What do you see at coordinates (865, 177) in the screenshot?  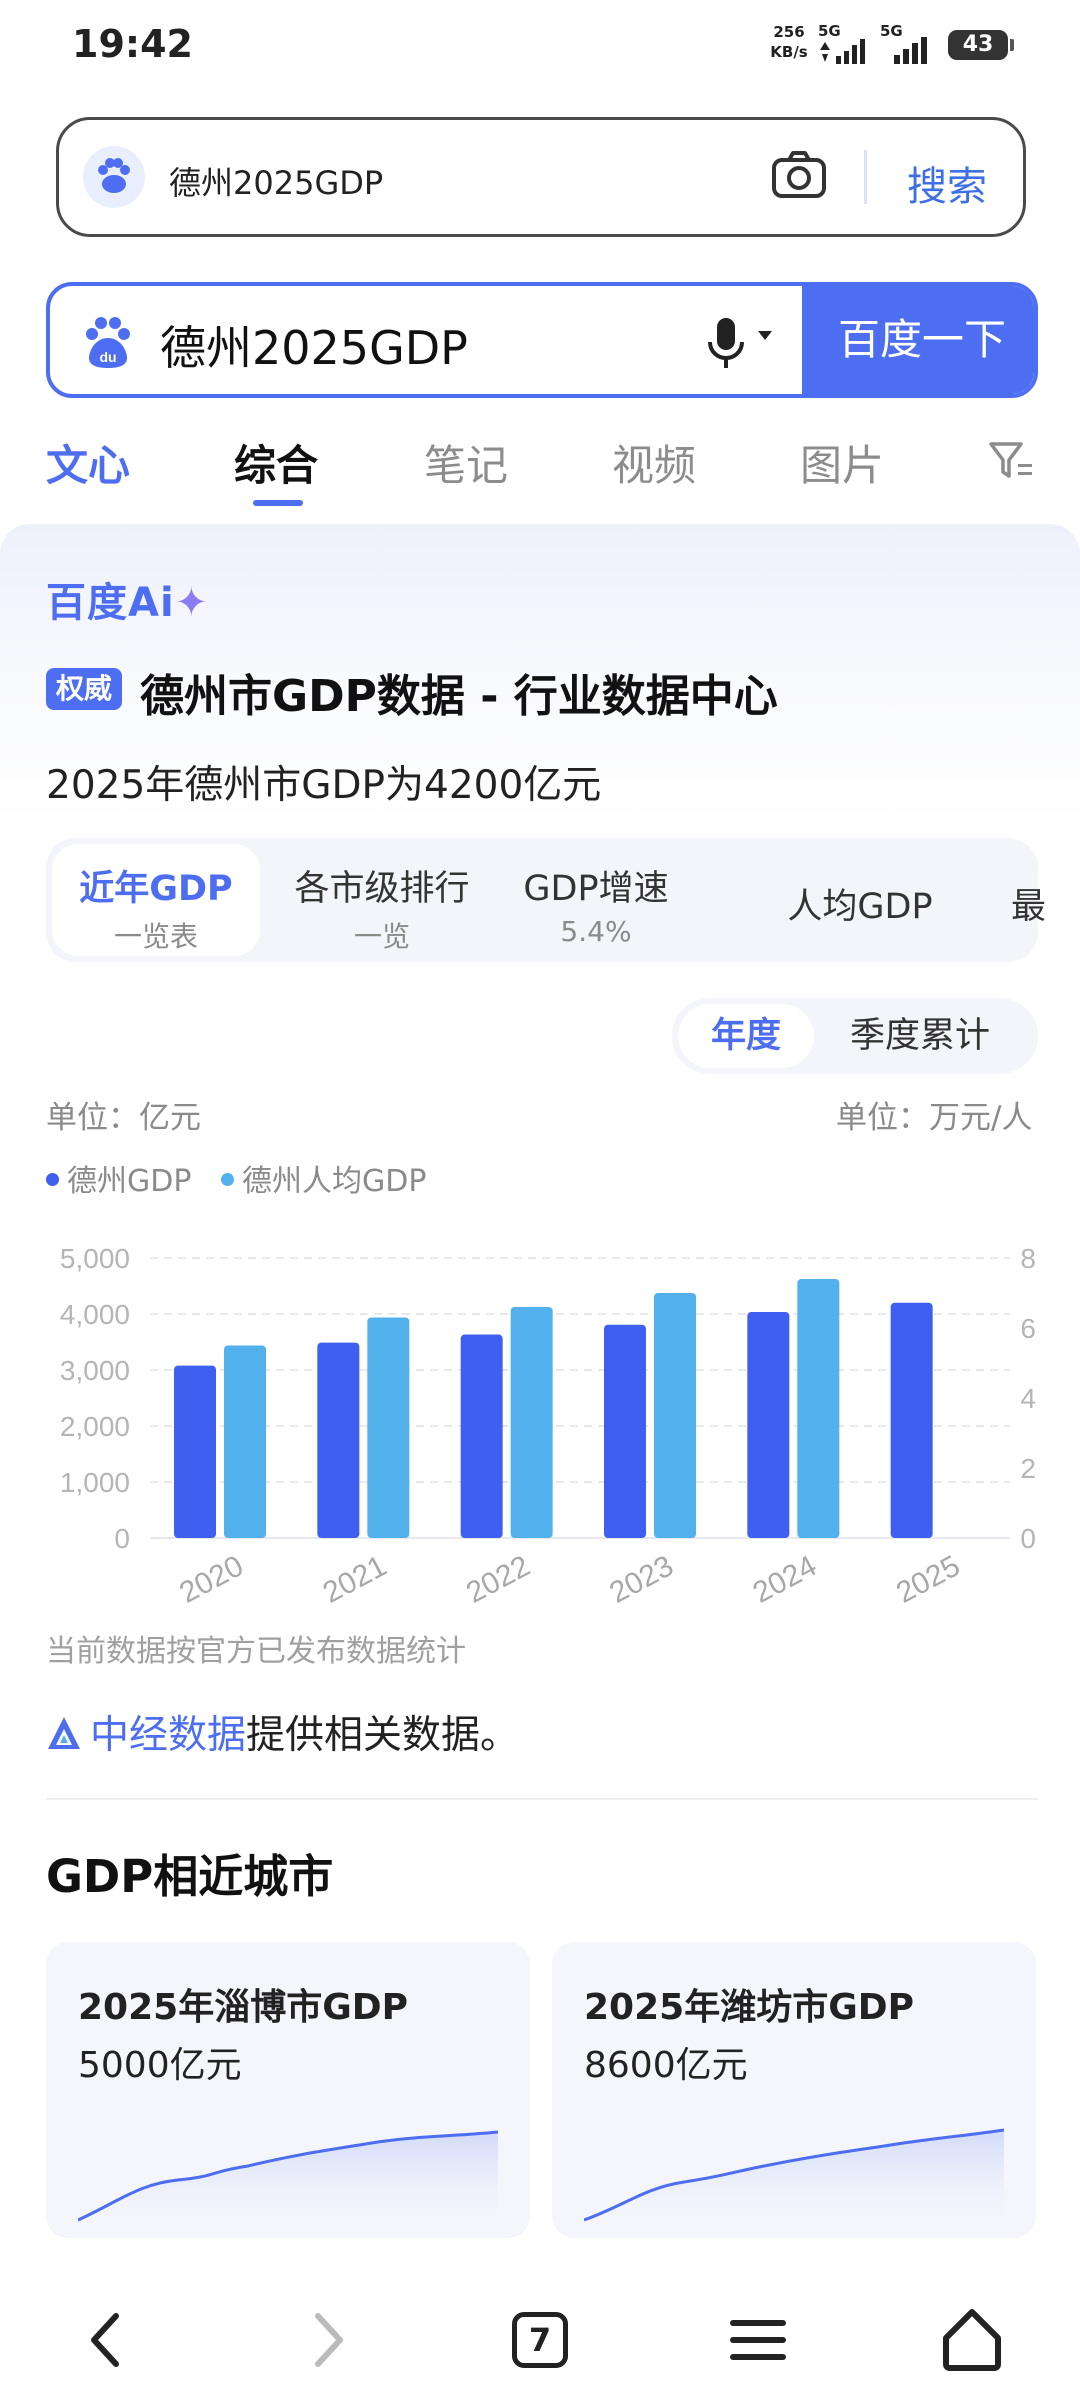 I see `address-divider` at bounding box center [865, 177].